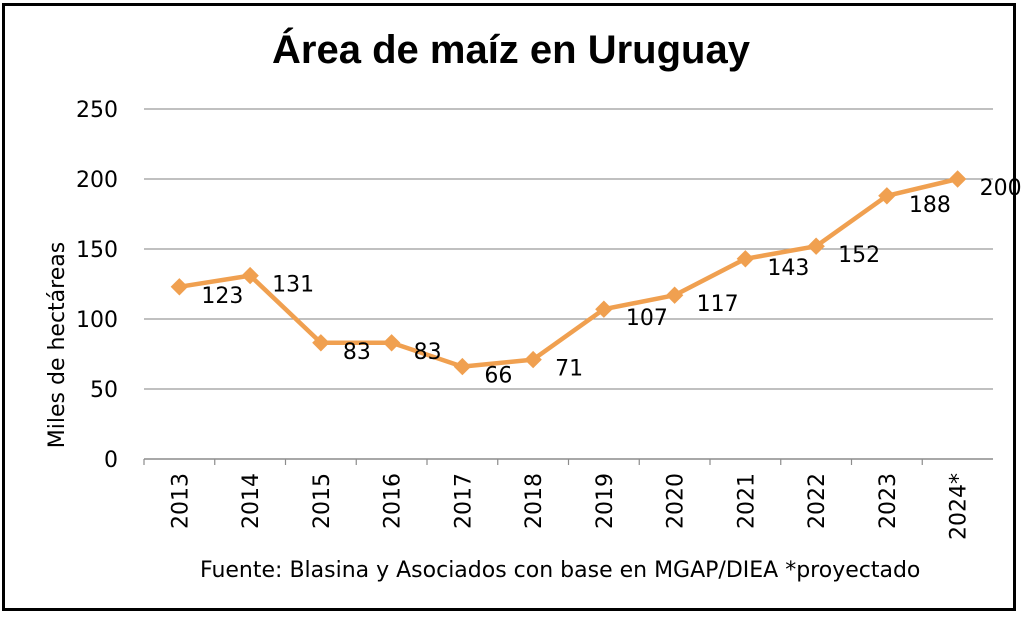 This screenshot has width=1022, height=617. What do you see at coordinates (676, 501) in the screenshot?
I see `x-tick-label: 2020` at bounding box center [676, 501].